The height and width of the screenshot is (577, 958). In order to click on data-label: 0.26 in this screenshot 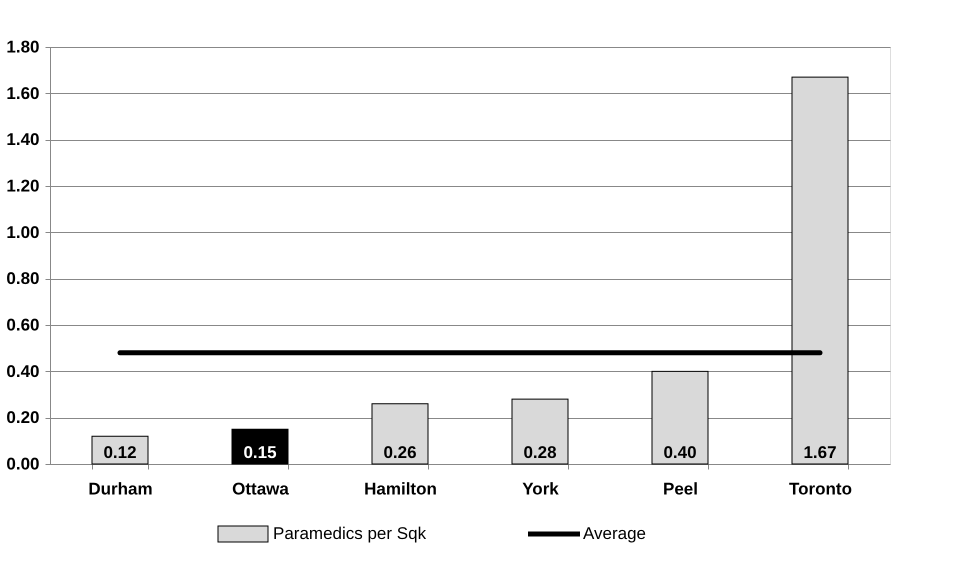, I will do `click(400, 452)`.